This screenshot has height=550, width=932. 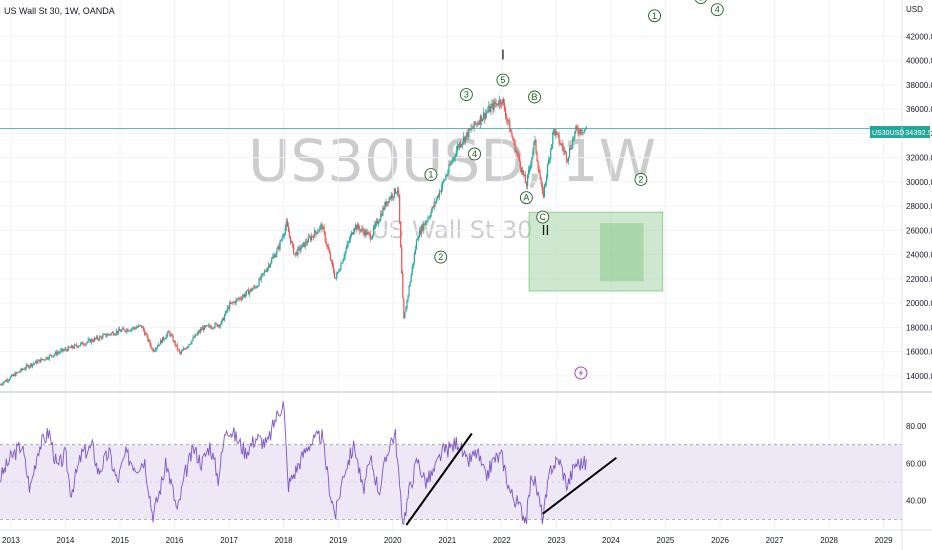 I want to click on price-tick-label: 36000.0, so click(x=919, y=109).